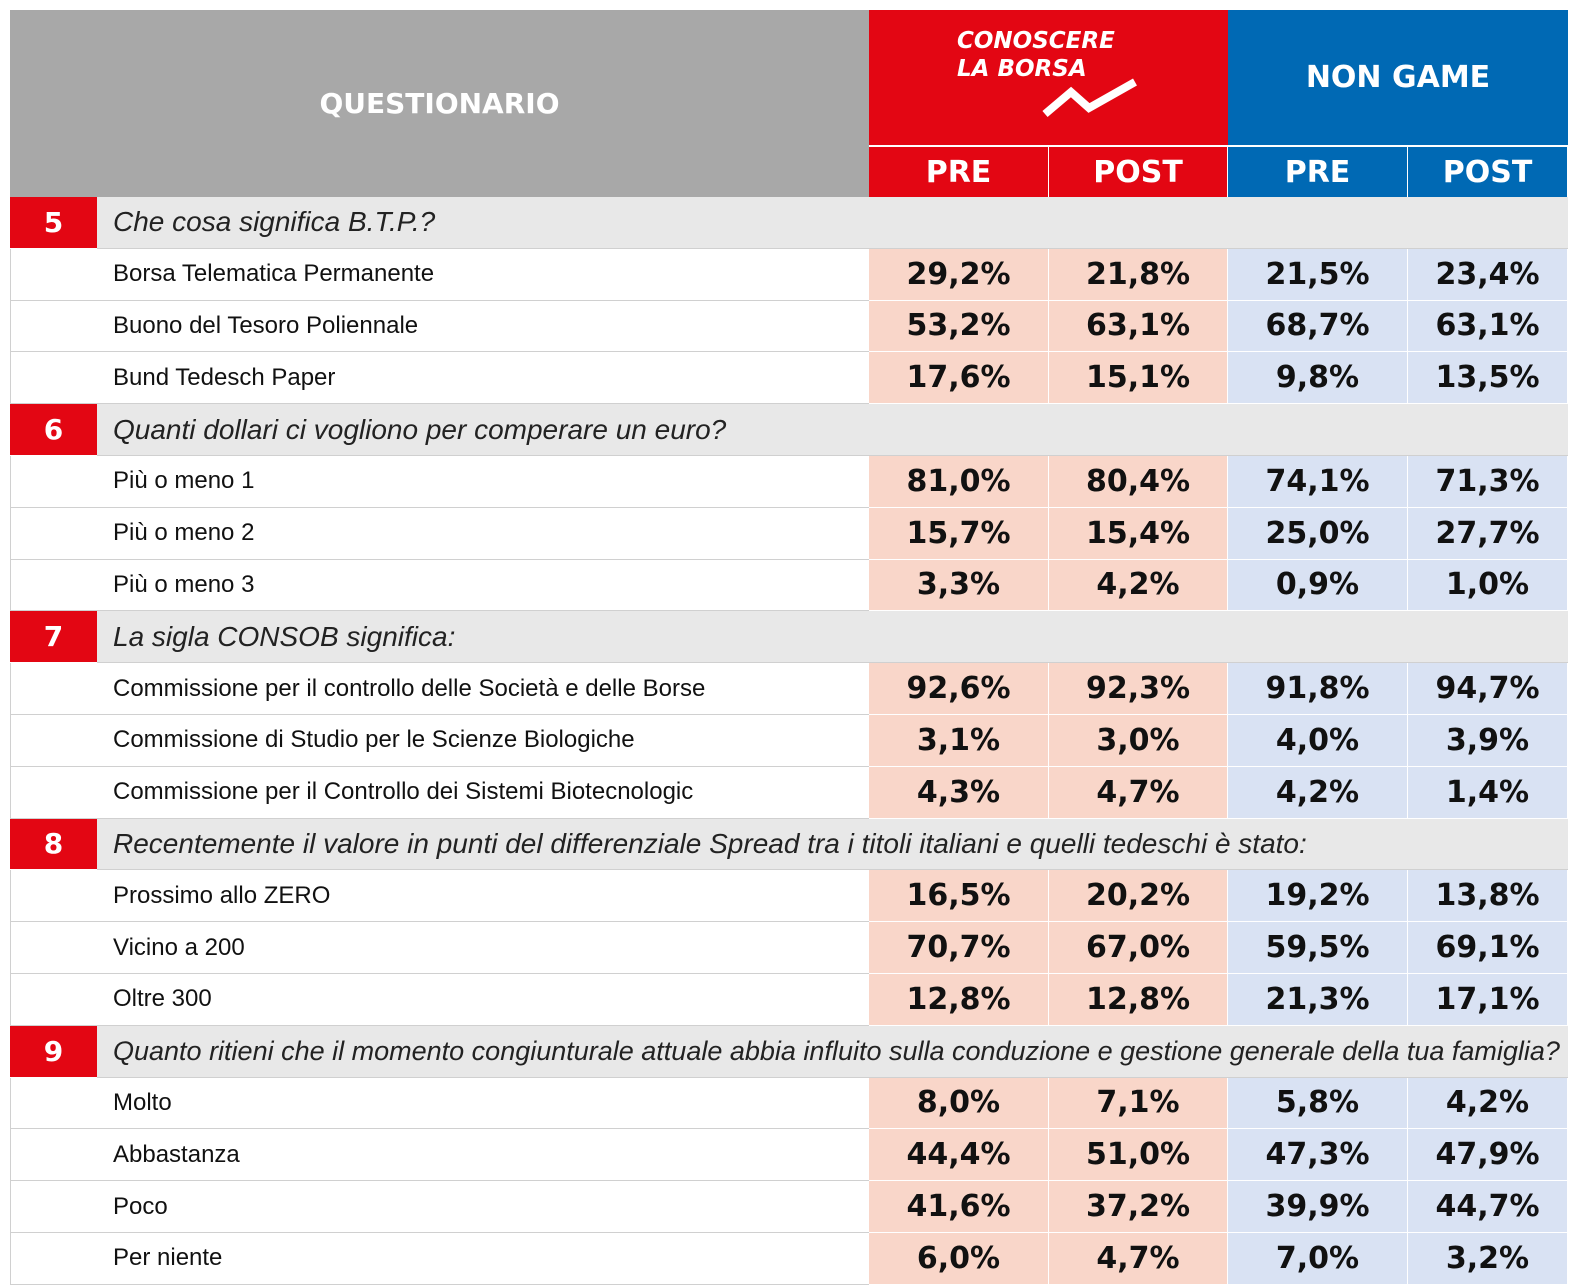 The image size is (1577, 1287). Describe the element at coordinates (959, 274) in the screenshot. I see `answer-value: 29,2%` at that location.